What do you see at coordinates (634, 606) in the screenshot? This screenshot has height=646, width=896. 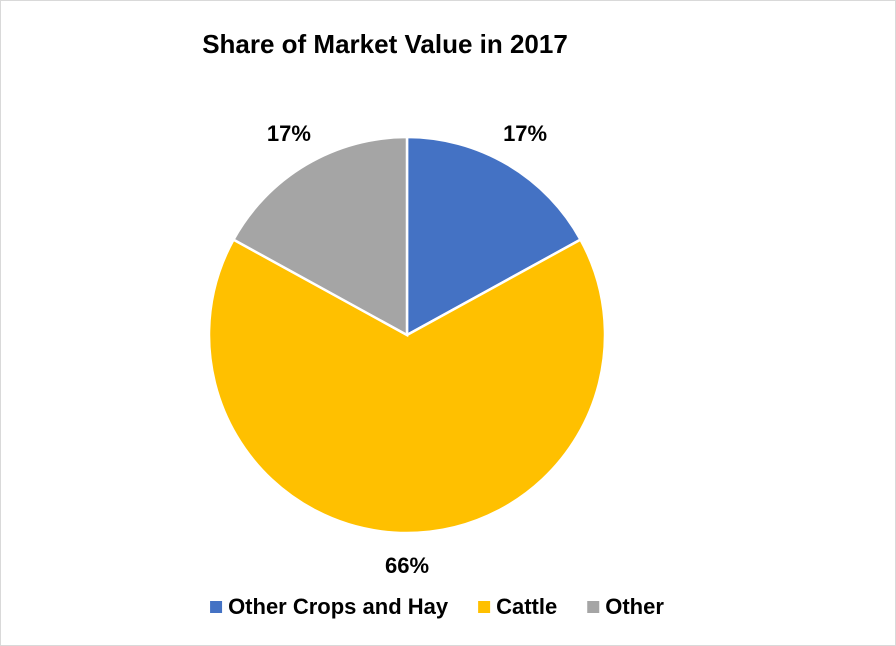 I see `legend-label: Other` at bounding box center [634, 606].